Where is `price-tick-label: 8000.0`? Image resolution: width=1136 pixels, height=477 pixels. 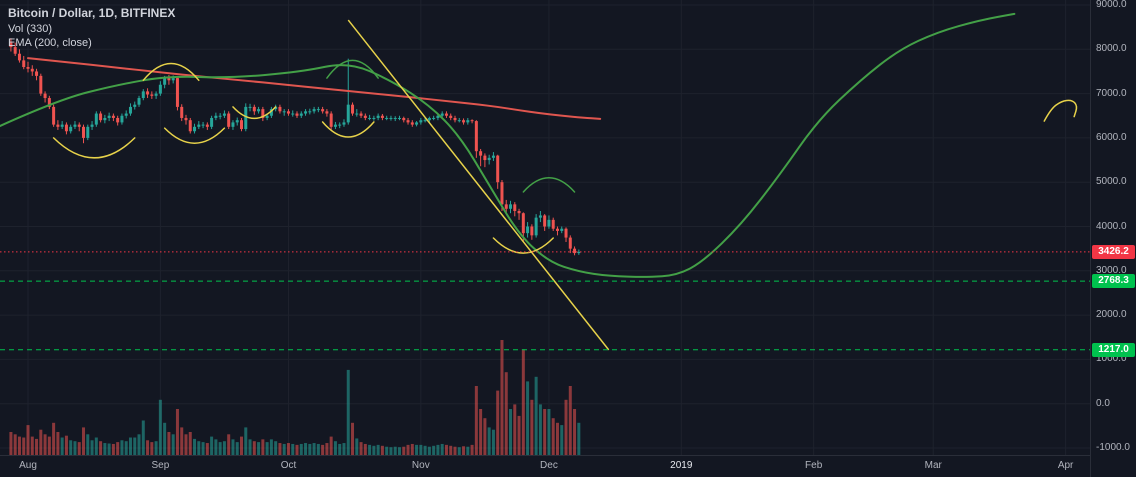 price-tick-label: 8000.0 is located at coordinates (1111, 49).